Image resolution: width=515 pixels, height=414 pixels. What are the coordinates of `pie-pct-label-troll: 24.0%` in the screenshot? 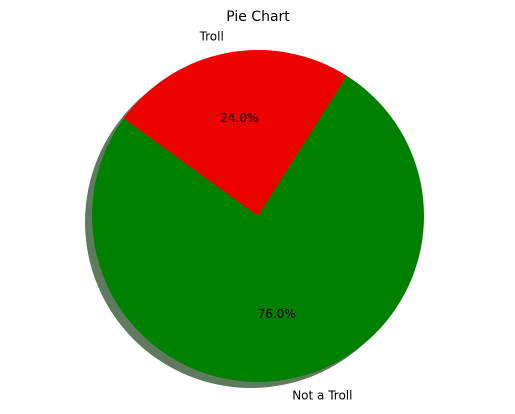 It's located at (239, 118).